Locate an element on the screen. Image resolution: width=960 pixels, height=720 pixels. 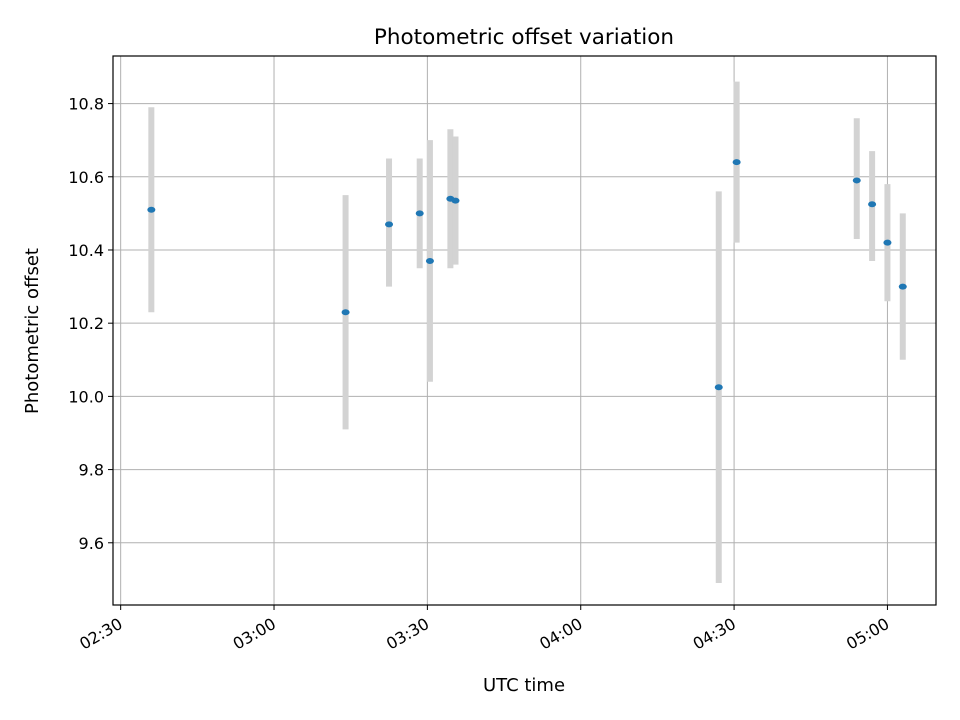
y-axis-label: Photometric offset is located at coordinates (32, 331).